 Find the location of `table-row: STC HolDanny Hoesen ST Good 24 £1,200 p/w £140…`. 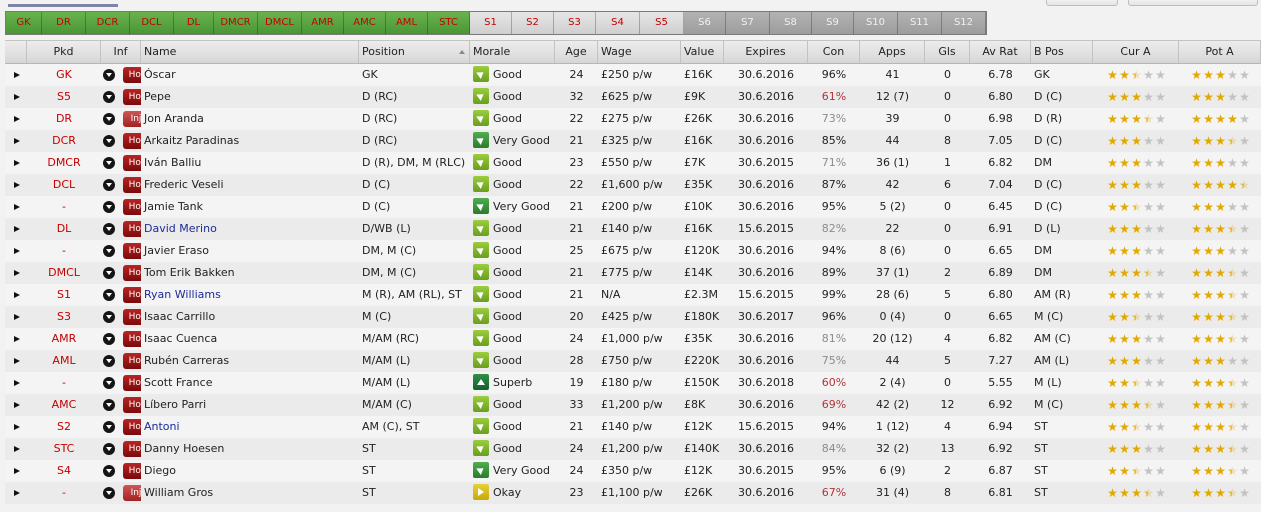

table-row: STC HolDanny Hoesen ST Good 24 £1,200 p/w £140… is located at coordinates (633, 449).